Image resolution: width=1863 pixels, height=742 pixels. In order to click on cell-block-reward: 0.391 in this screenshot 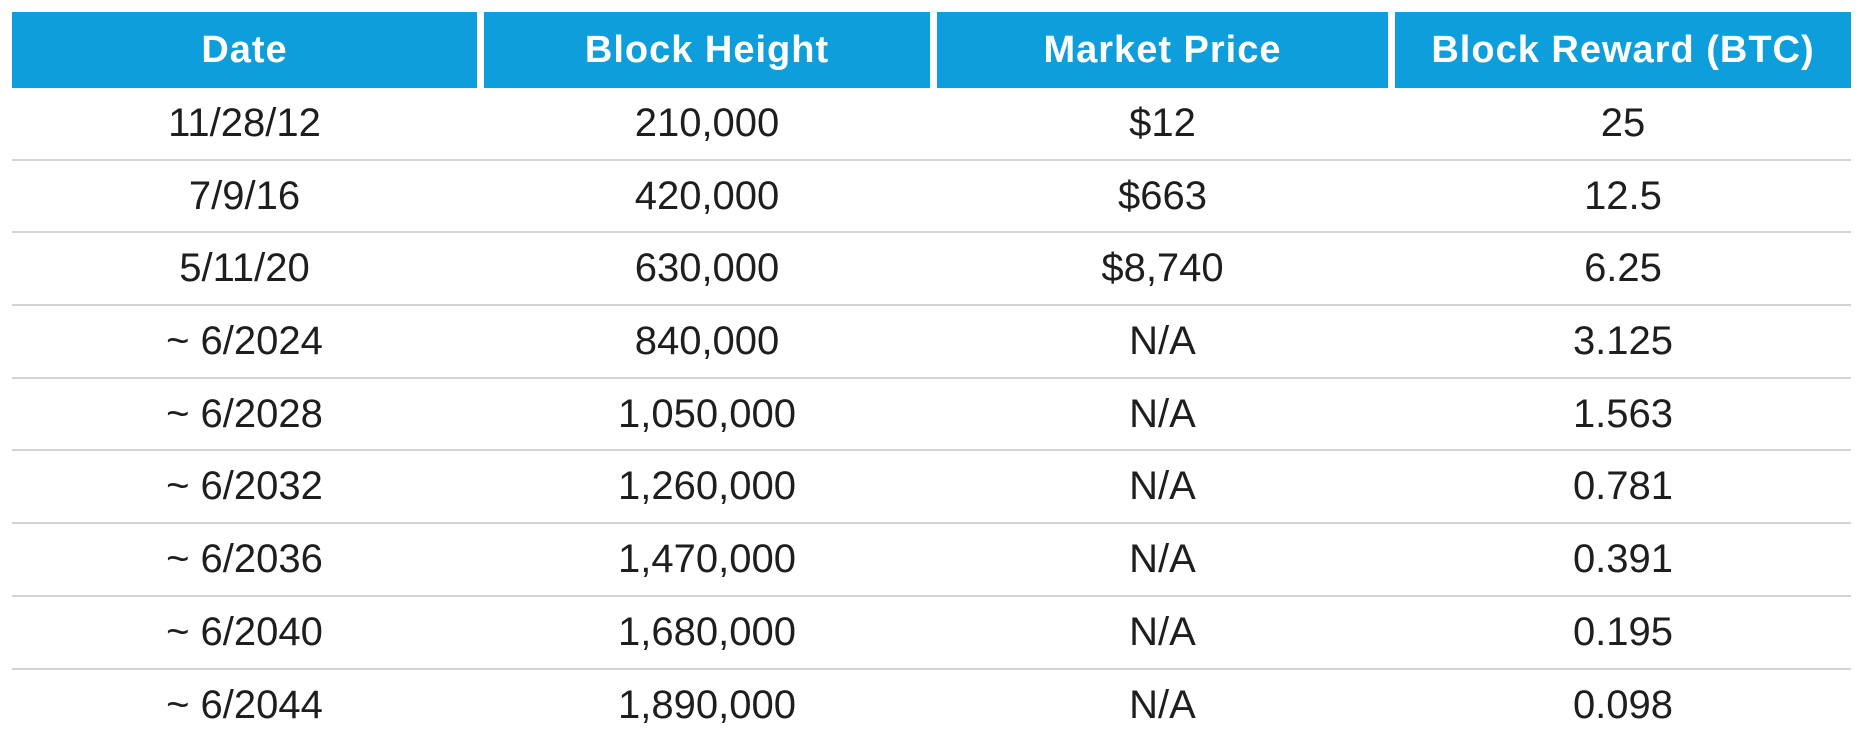, I will do `click(1623, 558)`.